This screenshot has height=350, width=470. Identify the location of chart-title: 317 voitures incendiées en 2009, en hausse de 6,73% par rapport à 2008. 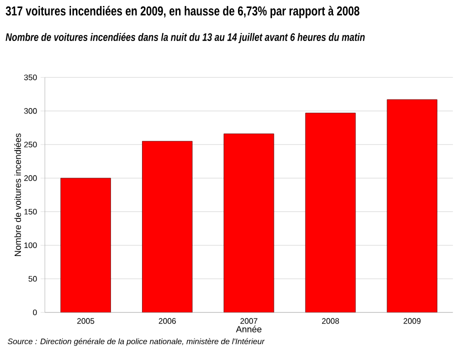
(183, 12).